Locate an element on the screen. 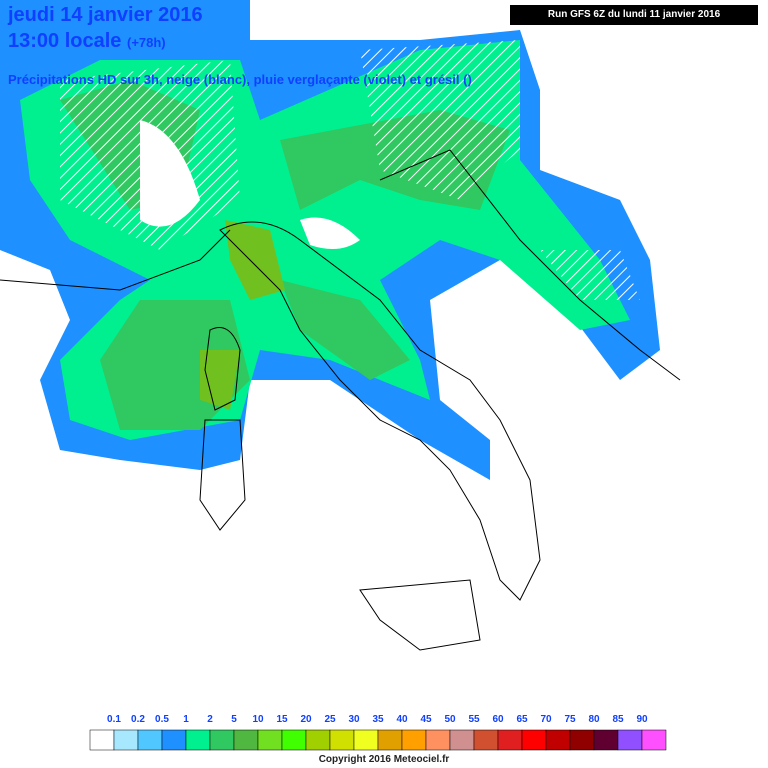  run-label: Run GFS 6Z du lundi 11 janvier 2016 is located at coordinates (634, 15).